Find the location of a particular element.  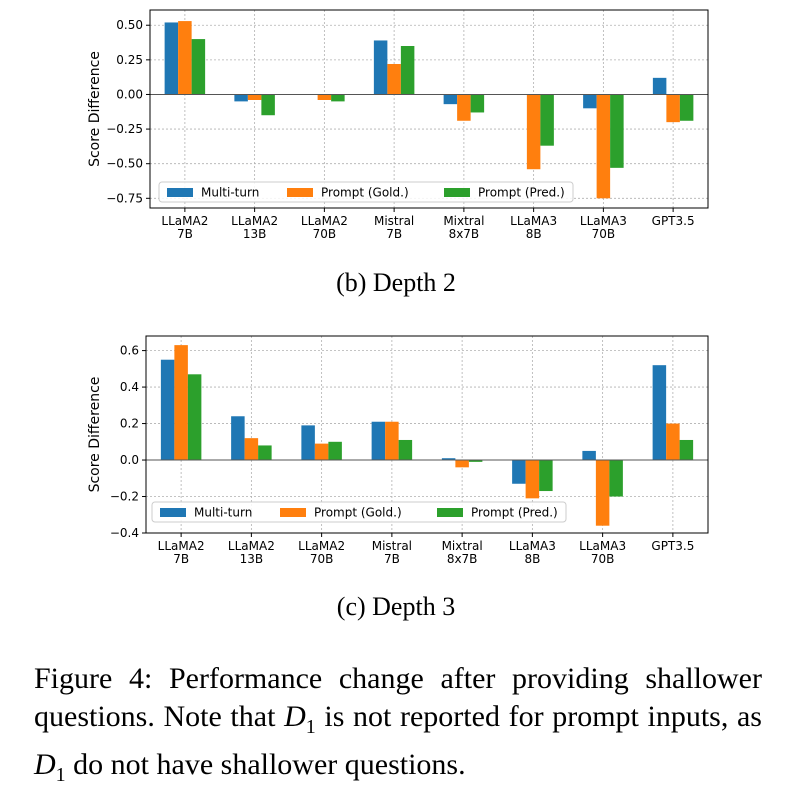

y-tick-label: 0.00 is located at coordinates (129, 94).